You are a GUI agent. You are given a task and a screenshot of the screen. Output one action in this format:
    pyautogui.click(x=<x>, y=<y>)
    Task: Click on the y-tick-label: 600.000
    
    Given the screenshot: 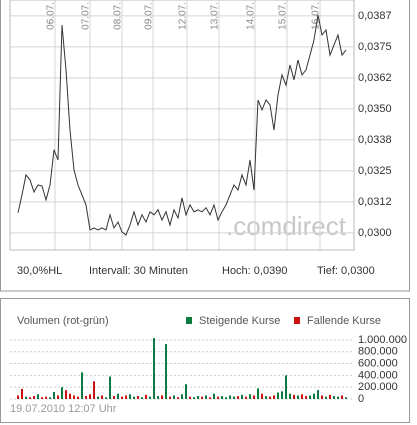 What is the action you would take?
    pyautogui.click(x=378, y=363)
    